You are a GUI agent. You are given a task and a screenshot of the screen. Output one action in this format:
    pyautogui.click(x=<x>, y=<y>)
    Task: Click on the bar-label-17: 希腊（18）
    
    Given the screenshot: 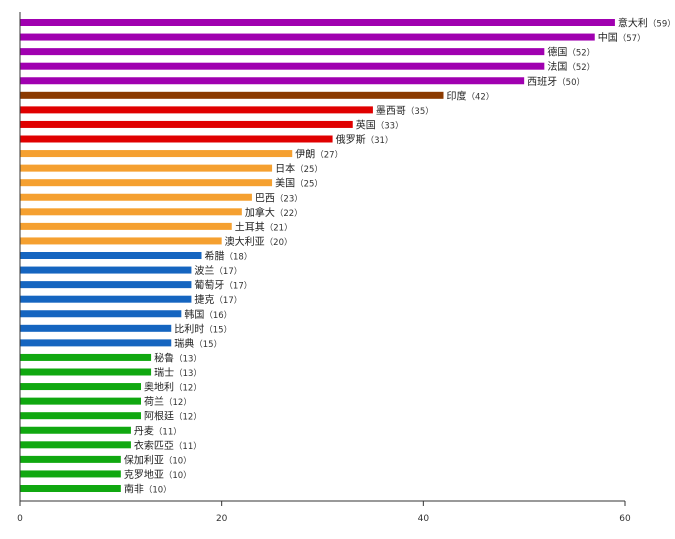 What is the action you would take?
    pyautogui.click(x=229, y=256)
    